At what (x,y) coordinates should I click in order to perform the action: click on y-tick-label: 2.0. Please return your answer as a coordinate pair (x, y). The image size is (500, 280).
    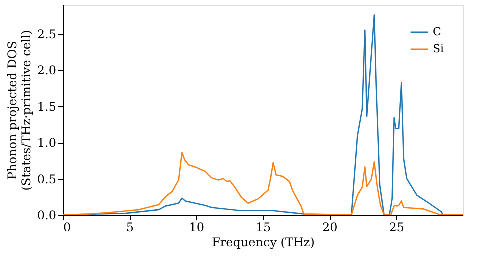
    Looking at the image, I should click on (46, 71).